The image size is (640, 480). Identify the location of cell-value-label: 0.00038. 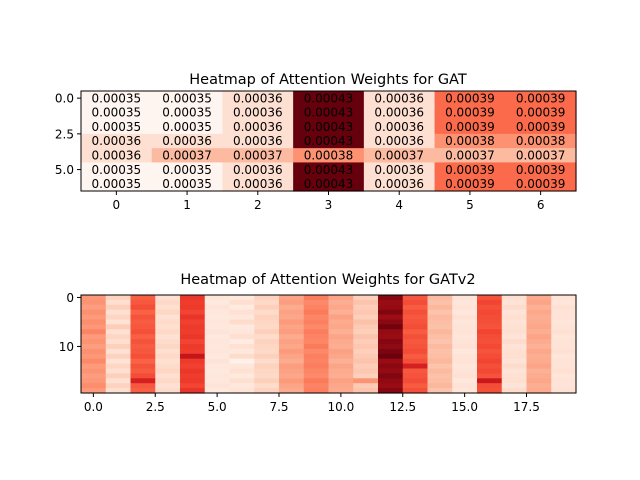
(541, 141).